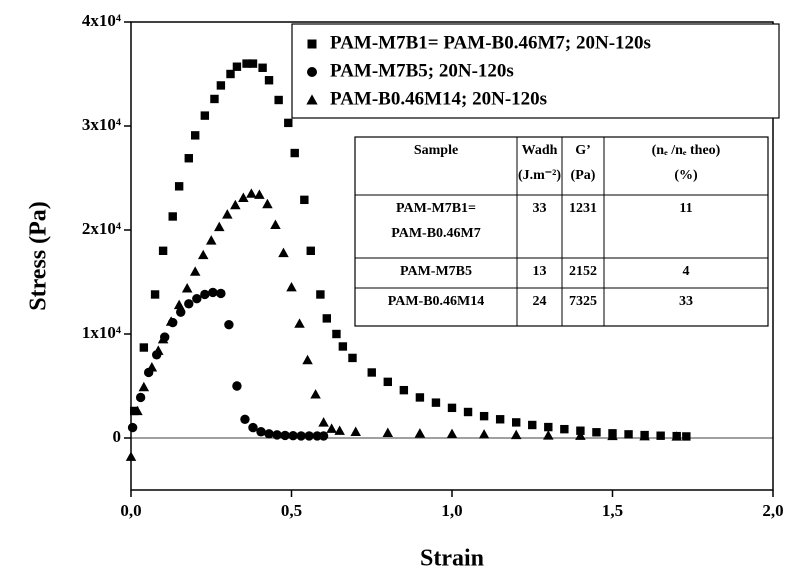  Describe the element at coordinates (490, 42) in the screenshot. I see `legend-label: PAM-M7B1= PAM-B0.46M7; 20N-120s` at that location.